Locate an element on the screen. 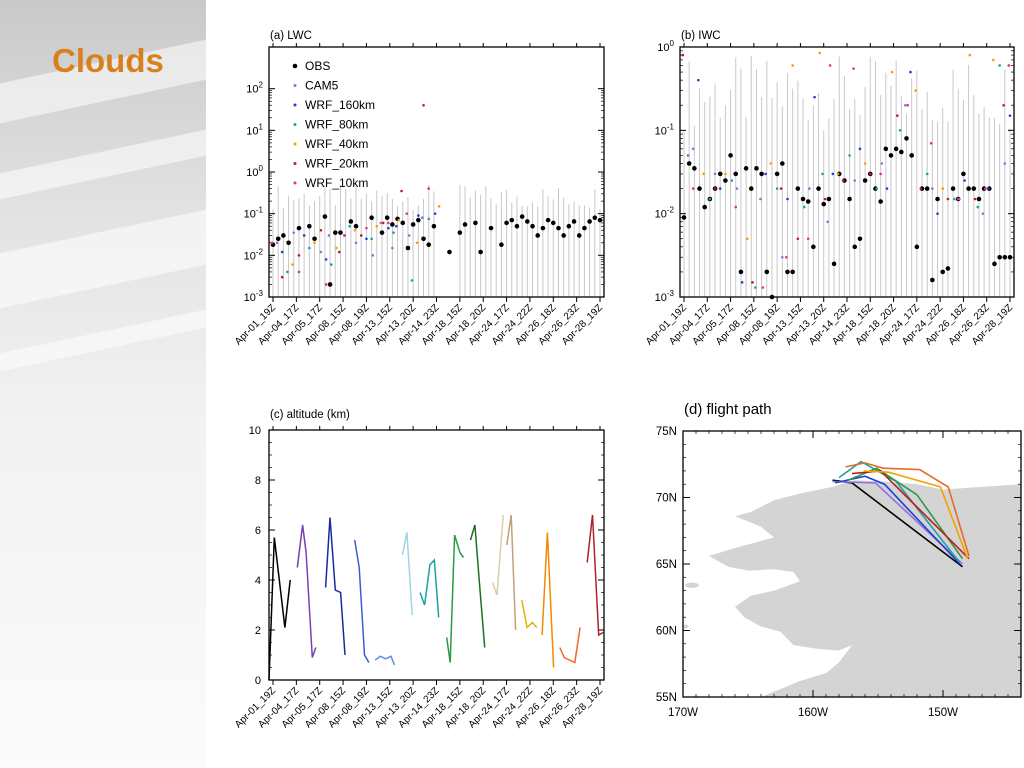  map-xtick-label: 170W is located at coordinates (683, 713).